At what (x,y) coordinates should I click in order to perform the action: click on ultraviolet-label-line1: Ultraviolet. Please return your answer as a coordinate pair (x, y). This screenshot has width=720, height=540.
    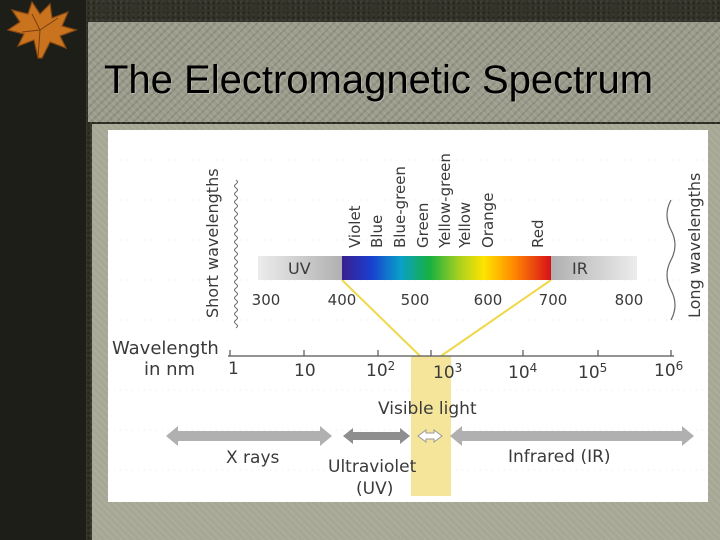
    Looking at the image, I should click on (372, 467).